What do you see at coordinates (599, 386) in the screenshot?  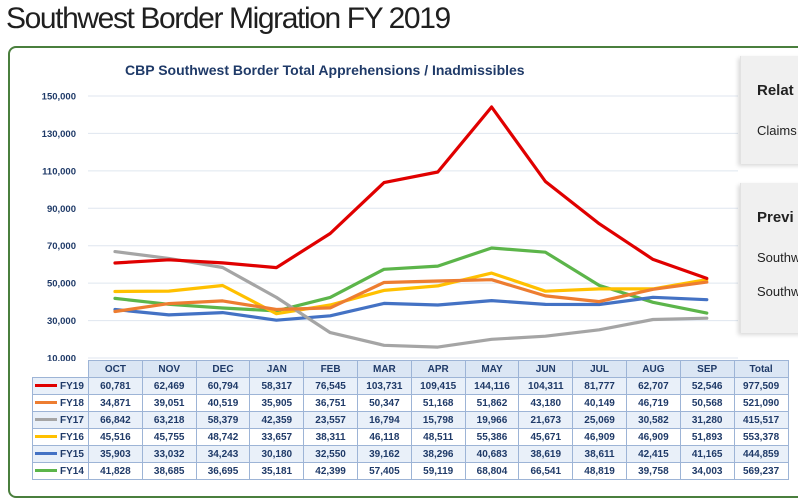 I see `data-label: 81,777` at bounding box center [599, 386].